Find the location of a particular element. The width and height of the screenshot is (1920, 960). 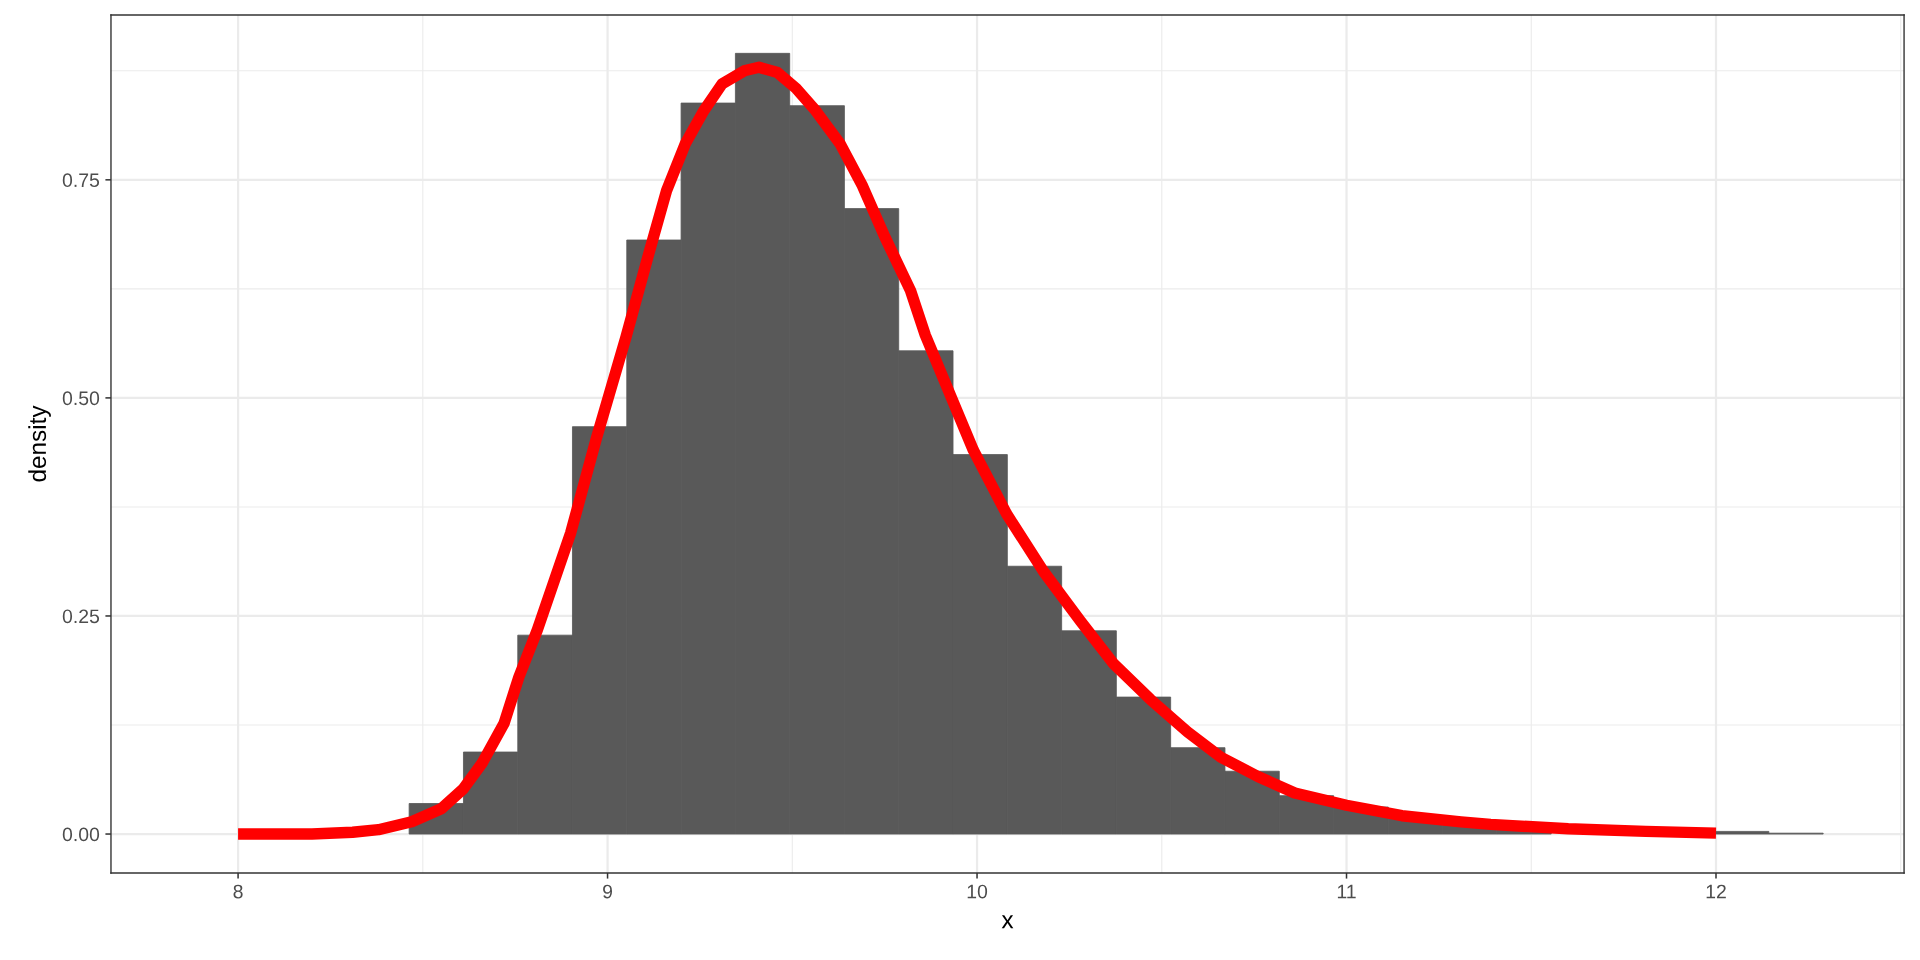

y-axis-title: density is located at coordinates (39, 443).